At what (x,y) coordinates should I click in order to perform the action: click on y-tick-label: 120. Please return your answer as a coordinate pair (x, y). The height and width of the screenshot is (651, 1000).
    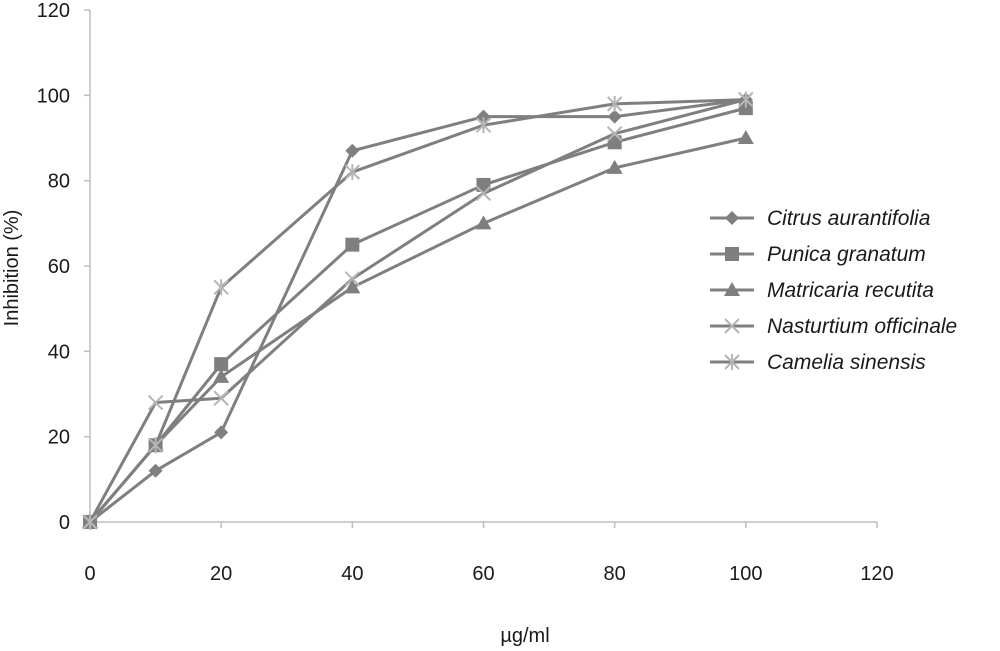
    Looking at the image, I should click on (53, 11).